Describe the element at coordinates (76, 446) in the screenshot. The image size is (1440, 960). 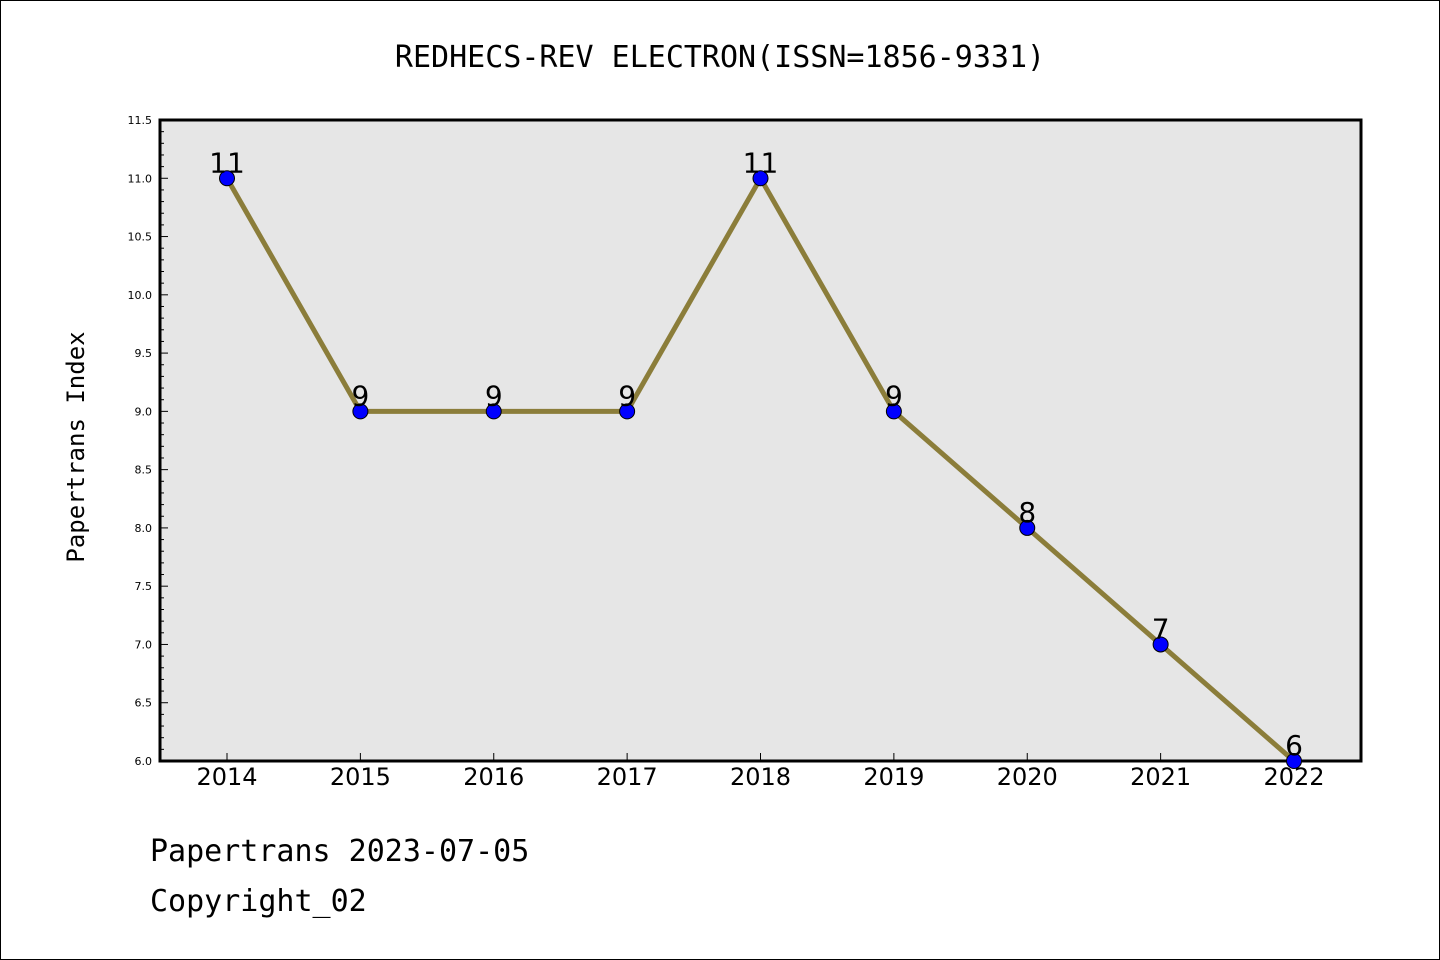
I see `y-axis-label: Papertrans Index` at that location.